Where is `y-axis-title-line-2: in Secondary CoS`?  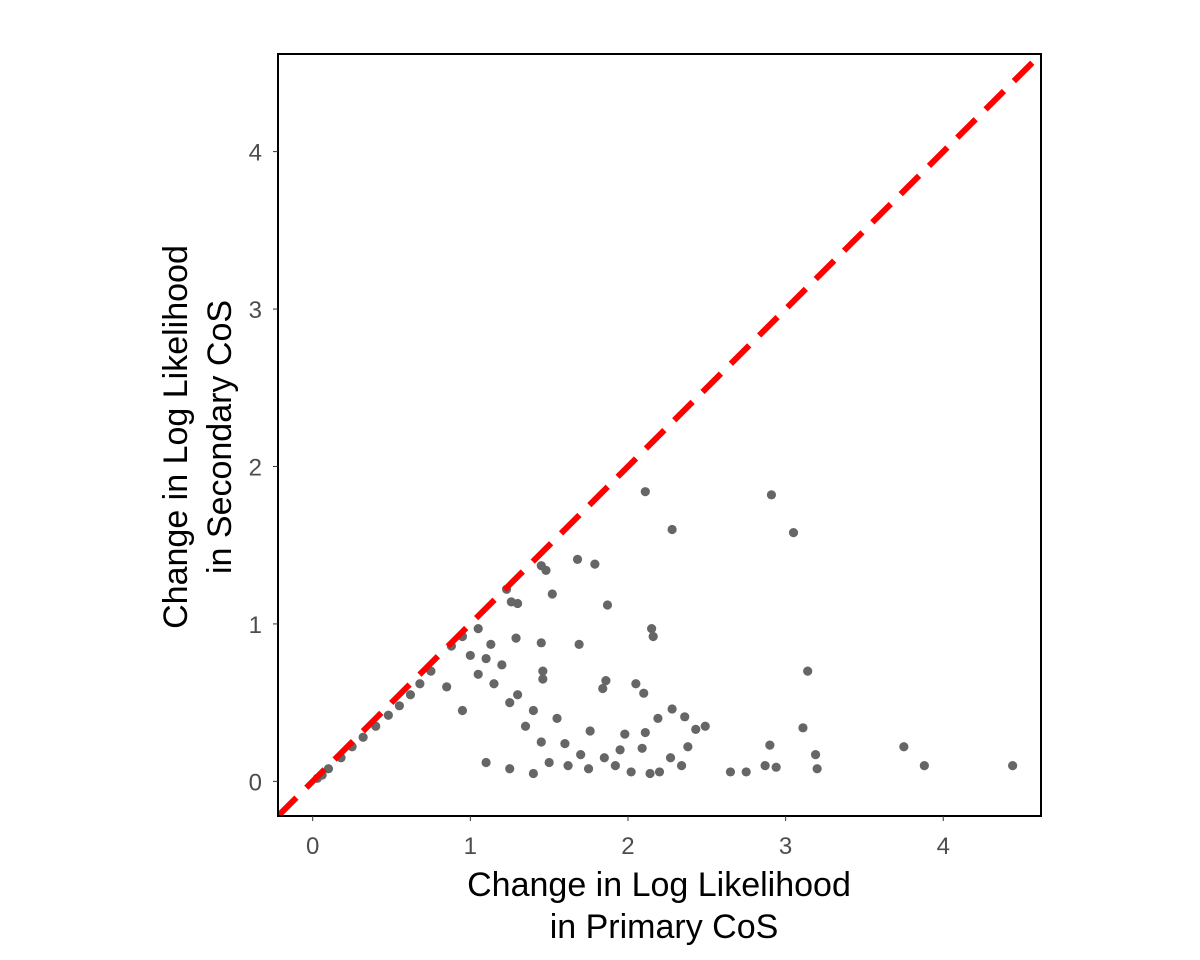 y-axis-title-line-2: in Secondary CoS is located at coordinates (220, 437).